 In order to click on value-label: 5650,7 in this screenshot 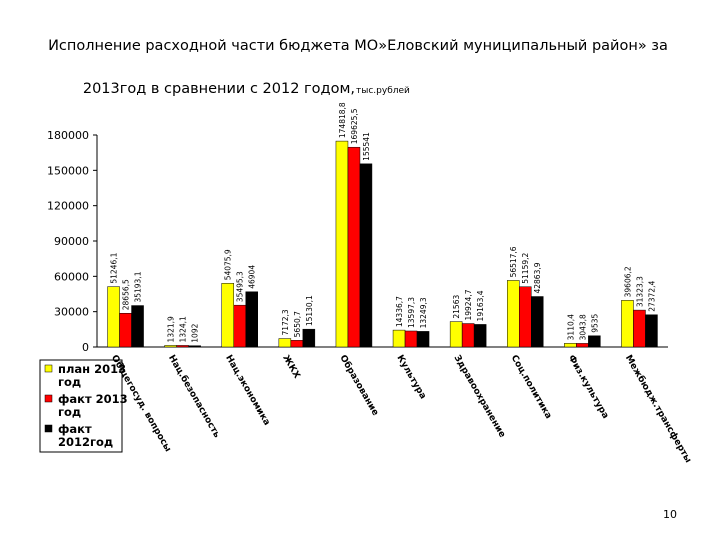, I will do `click(297, 324)`.